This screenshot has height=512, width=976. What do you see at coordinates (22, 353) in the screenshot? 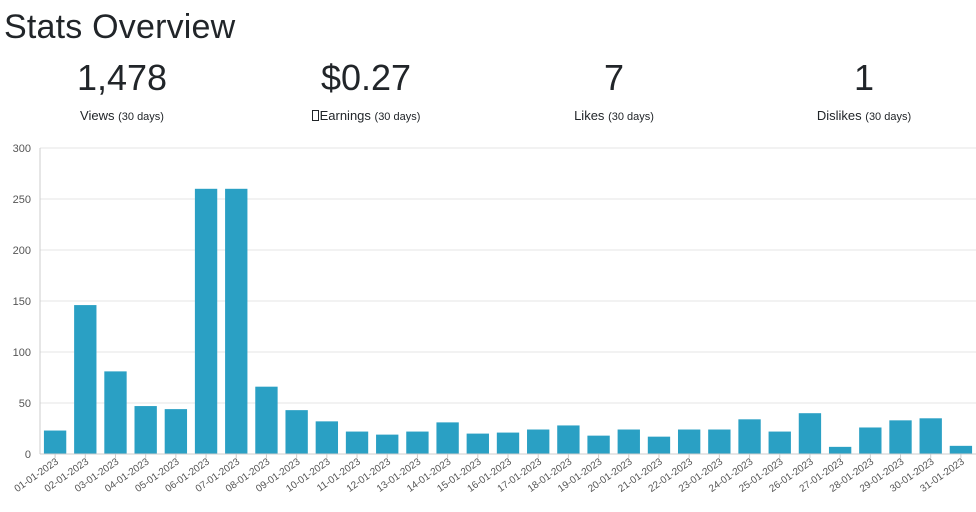
I see `y-tick-label: 100` at bounding box center [22, 353].